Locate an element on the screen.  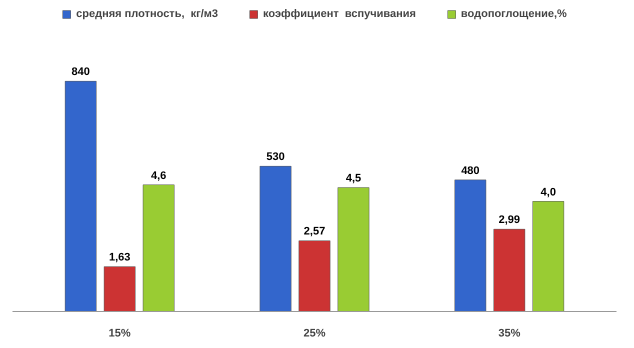
data-label: 4,5 is located at coordinates (354, 178).